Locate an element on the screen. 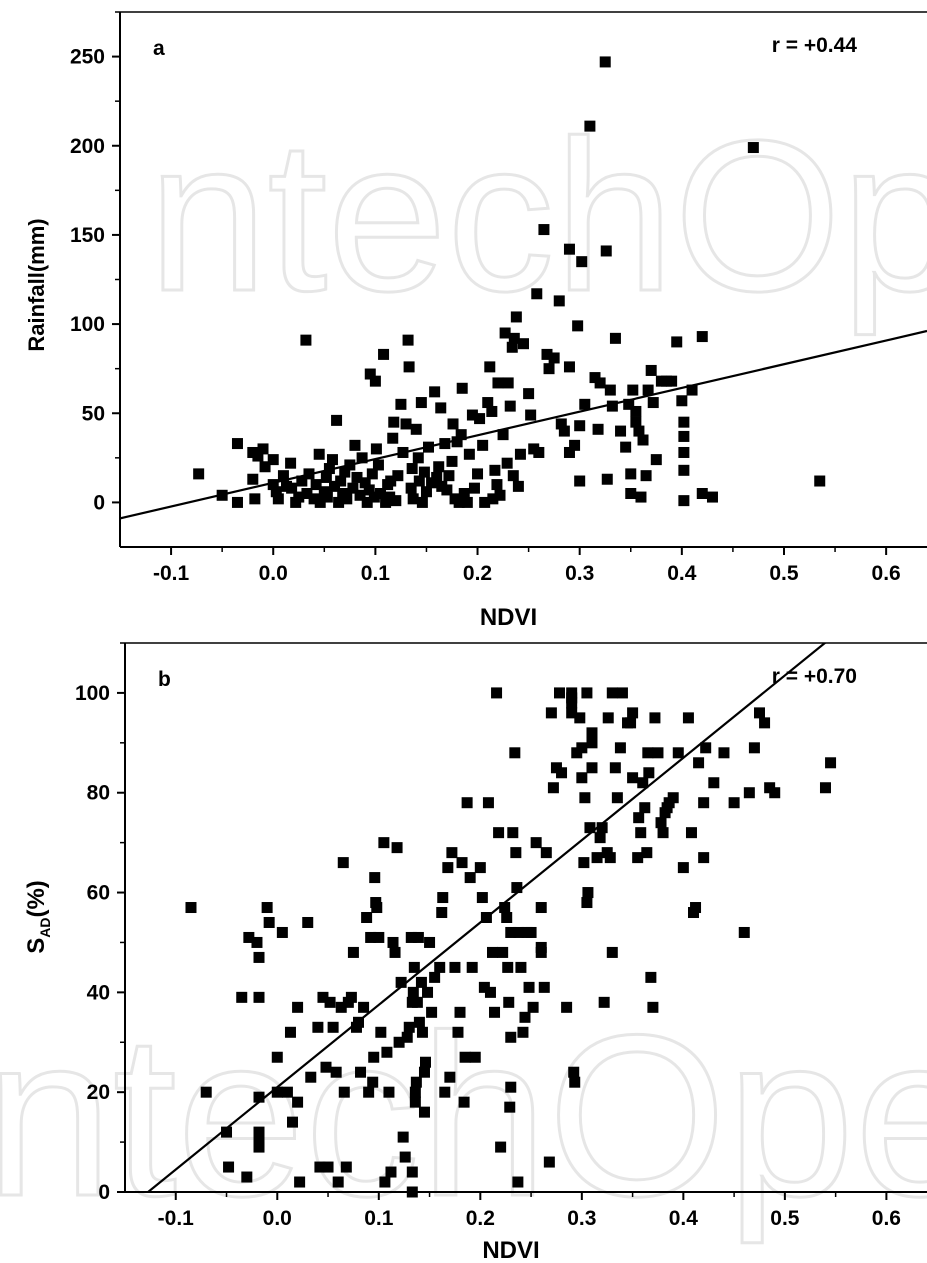  panel-a-x-tick-label: 0.1 is located at coordinates (376, 573).